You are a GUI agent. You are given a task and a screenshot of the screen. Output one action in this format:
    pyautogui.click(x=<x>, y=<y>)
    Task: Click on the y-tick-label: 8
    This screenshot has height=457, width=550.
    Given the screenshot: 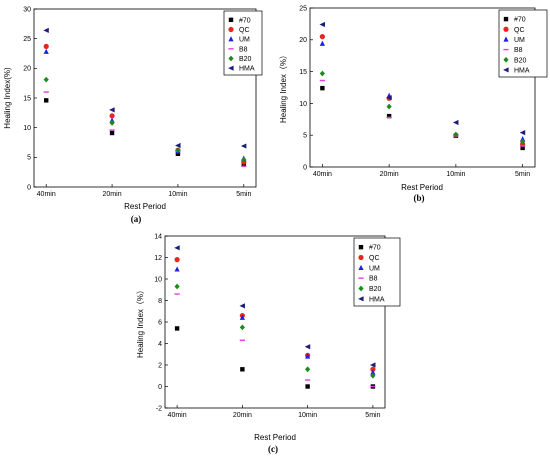 What is the action you would take?
    pyautogui.click(x=160, y=301)
    